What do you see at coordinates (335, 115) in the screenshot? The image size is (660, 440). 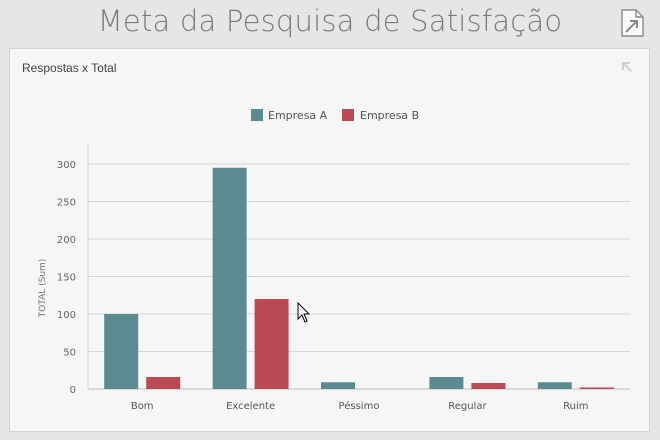 I see `chart-legend: Empresa A Empresa B` at bounding box center [335, 115].